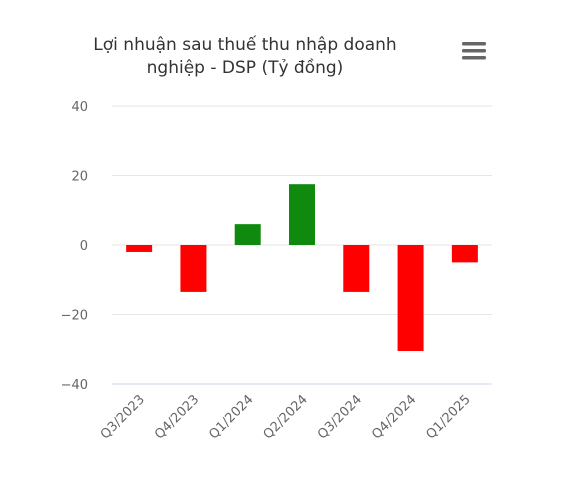  What do you see at coordinates (84, 246) in the screenshot?
I see `y-tick-label: 0` at bounding box center [84, 246].